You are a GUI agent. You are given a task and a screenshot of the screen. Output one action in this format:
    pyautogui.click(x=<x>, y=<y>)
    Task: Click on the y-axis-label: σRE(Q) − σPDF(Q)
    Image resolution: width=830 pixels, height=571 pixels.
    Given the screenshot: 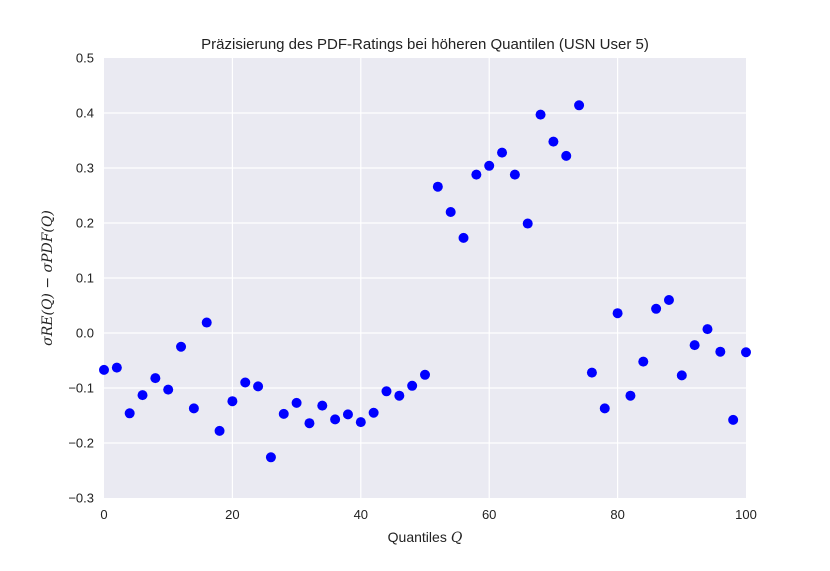 What is the action you would take?
    pyautogui.click(x=48, y=278)
    